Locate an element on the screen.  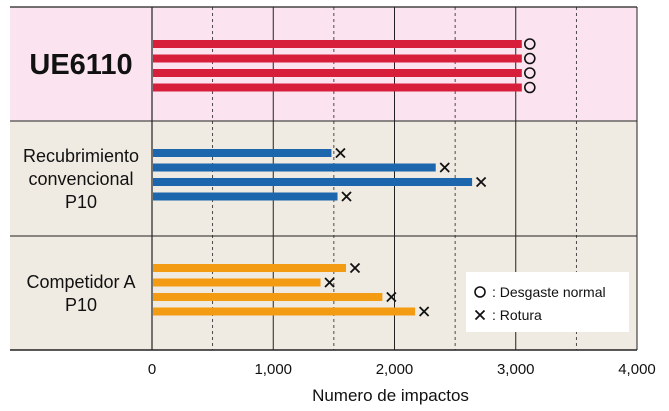
group-label: Competidor A is located at coordinates (80, 282).